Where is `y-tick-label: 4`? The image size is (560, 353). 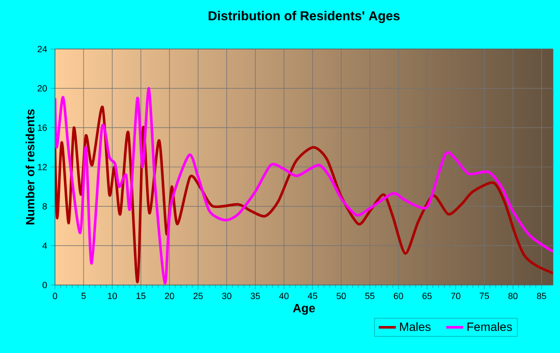 y-tick-label: 4 is located at coordinates (44, 245).